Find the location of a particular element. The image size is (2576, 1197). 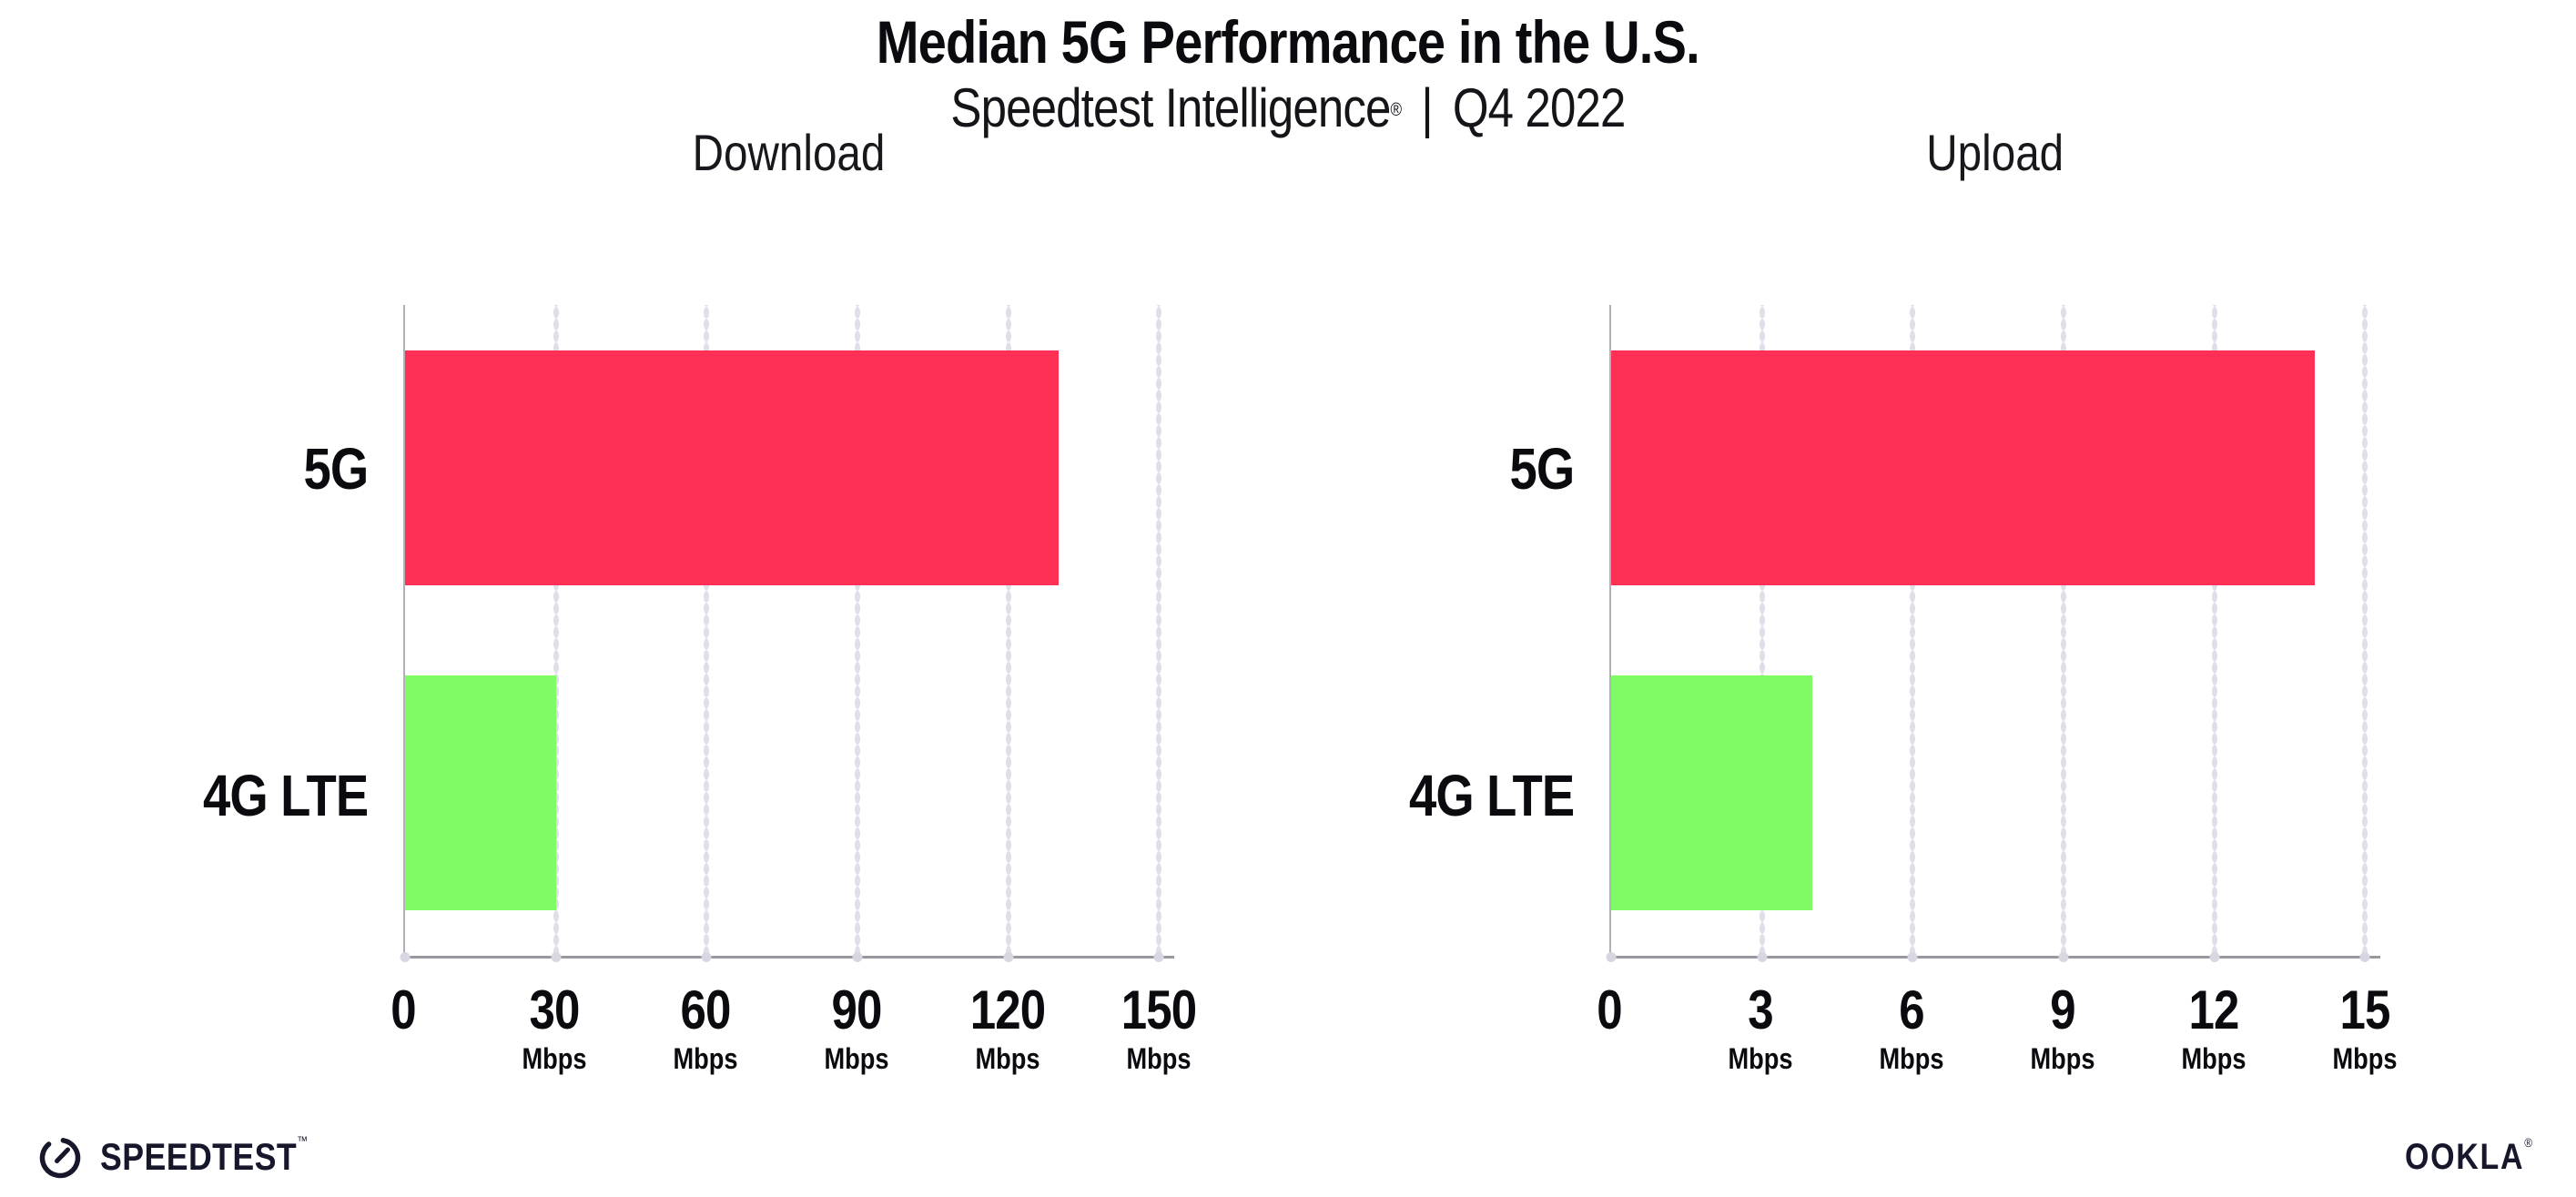

bar-row-4g-lte is located at coordinates (789, 794).